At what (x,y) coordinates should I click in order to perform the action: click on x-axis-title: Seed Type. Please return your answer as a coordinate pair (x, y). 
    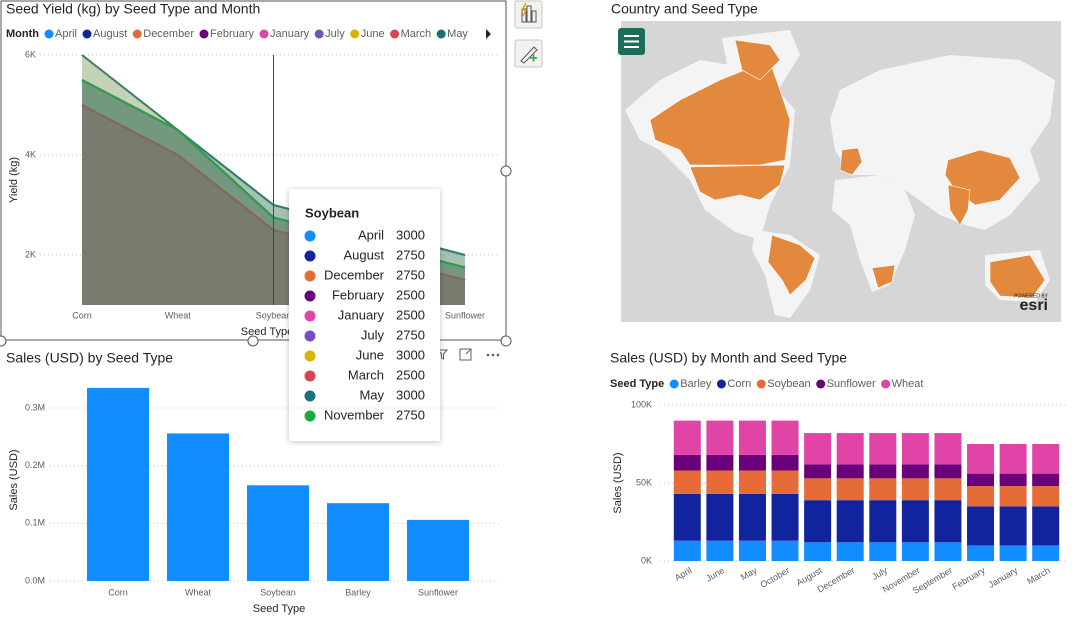
    Looking at the image, I should click on (267, 332).